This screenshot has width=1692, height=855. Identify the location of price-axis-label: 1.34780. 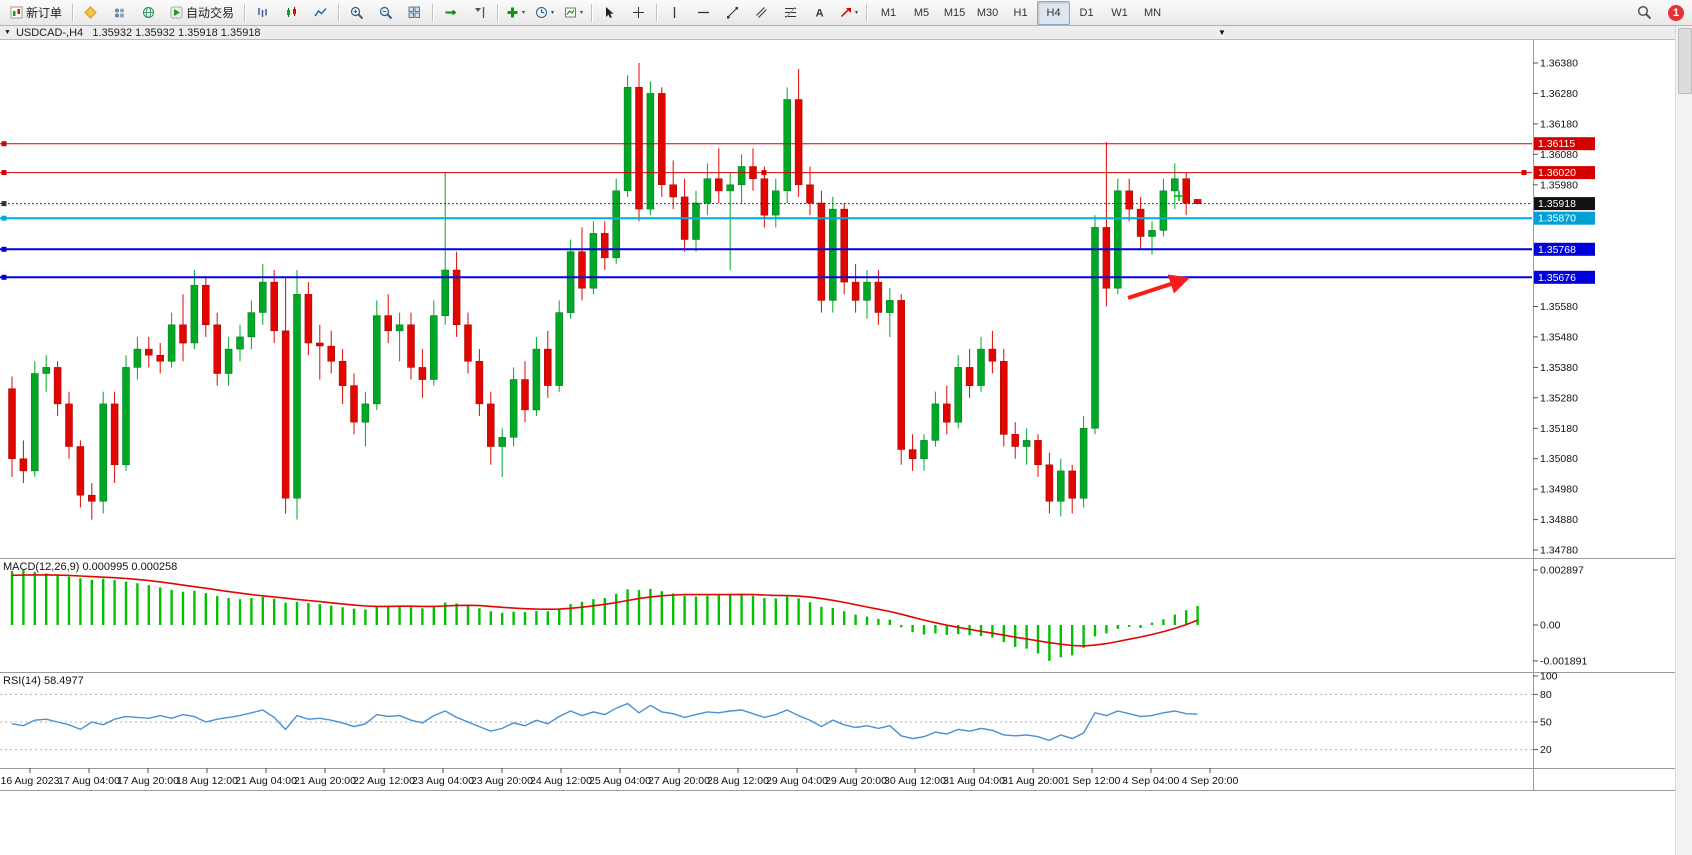
(1559, 551).